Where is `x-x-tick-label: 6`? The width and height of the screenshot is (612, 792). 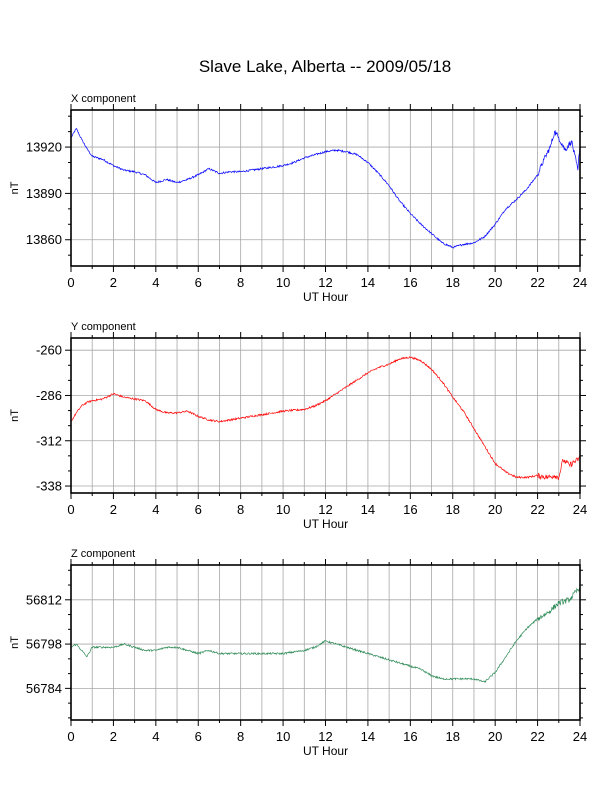
x-x-tick-label: 6 is located at coordinates (198, 282).